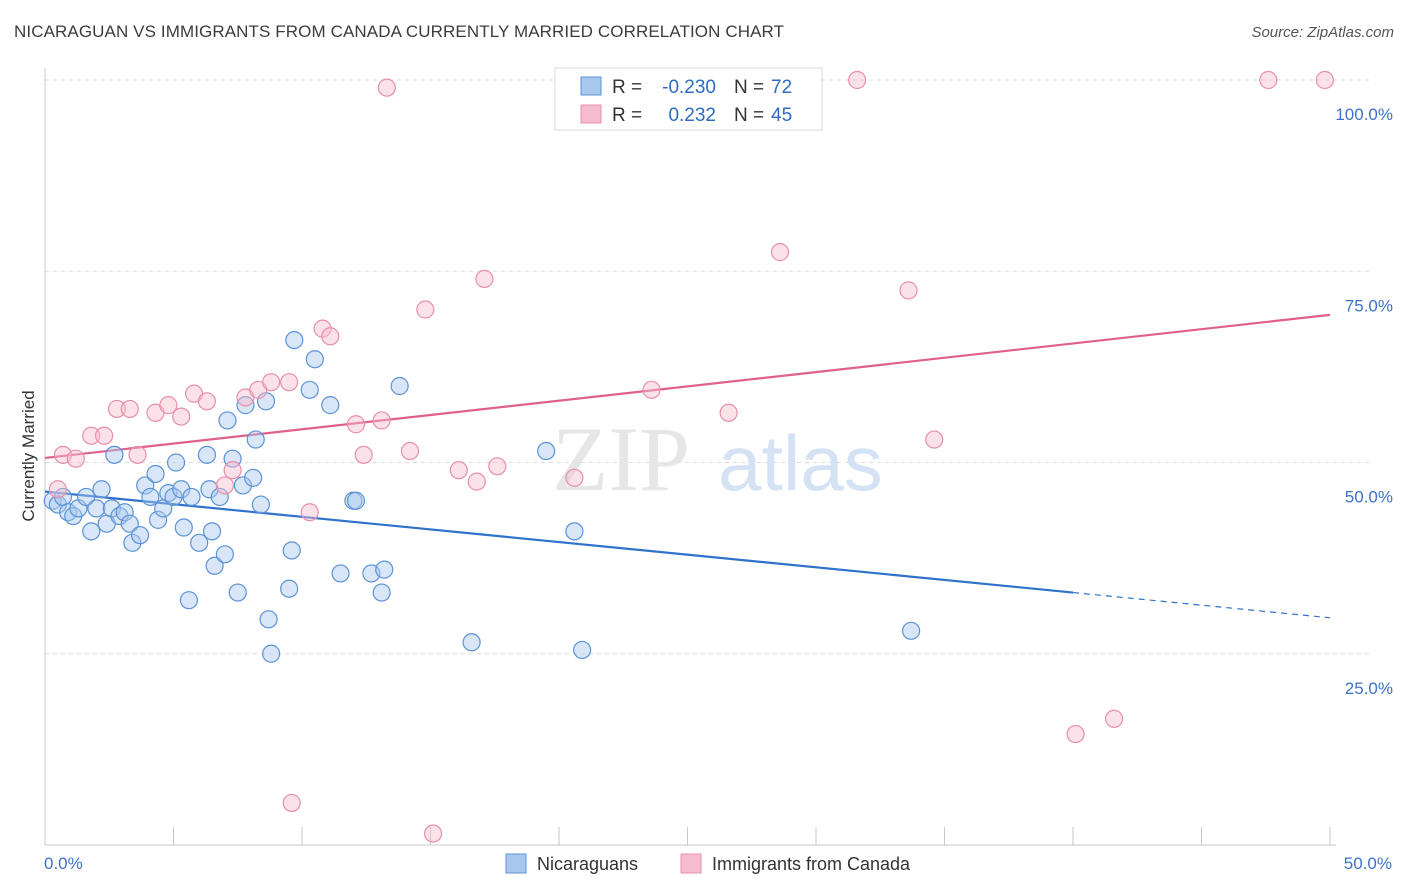 This screenshot has width=1406, height=892. What do you see at coordinates (591, 86) in the screenshot?
I see `legend-swatch` at bounding box center [591, 86].